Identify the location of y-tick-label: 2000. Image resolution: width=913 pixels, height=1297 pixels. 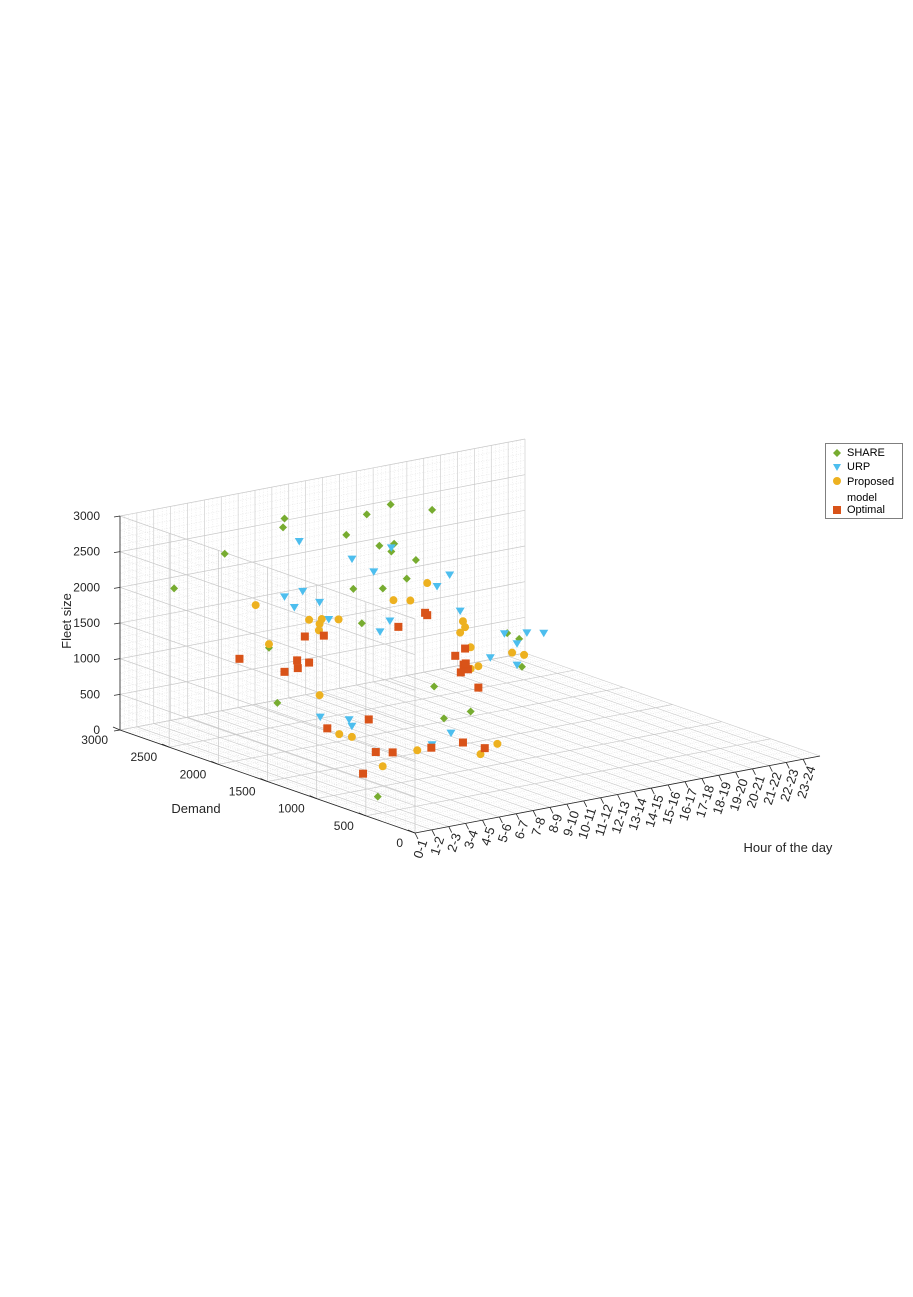
(193, 774).